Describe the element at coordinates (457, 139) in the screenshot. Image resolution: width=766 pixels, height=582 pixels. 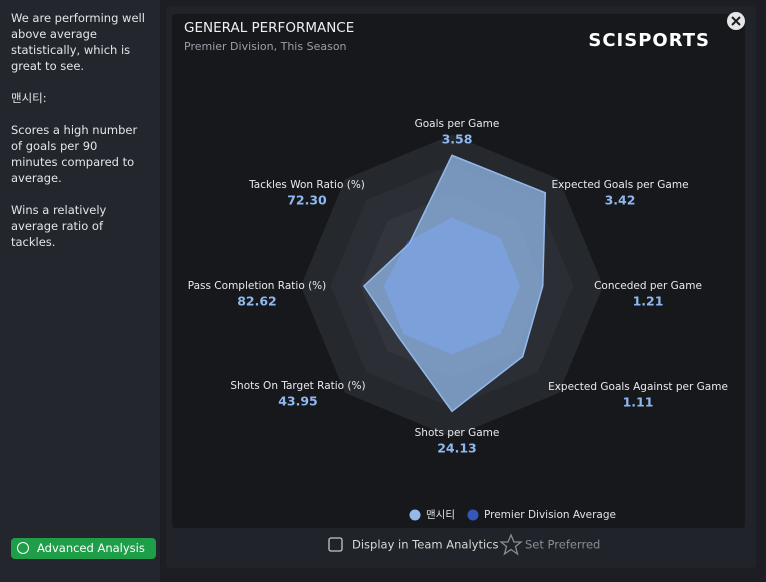
I see `value-label: 3.58` at that location.